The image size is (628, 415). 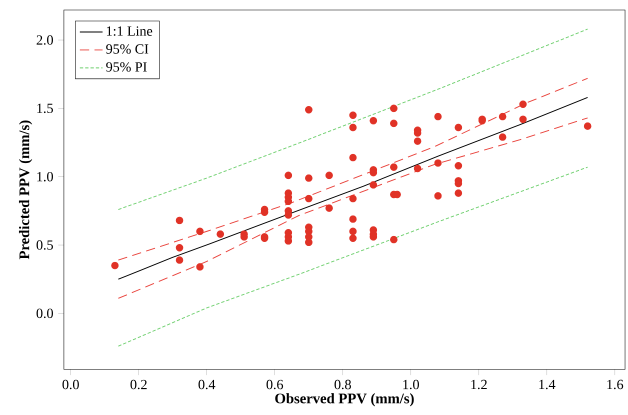 What do you see at coordinates (129, 31) in the screenshot?
I see `legend-label: 1:1 Line` at bounding box center [129, 31].